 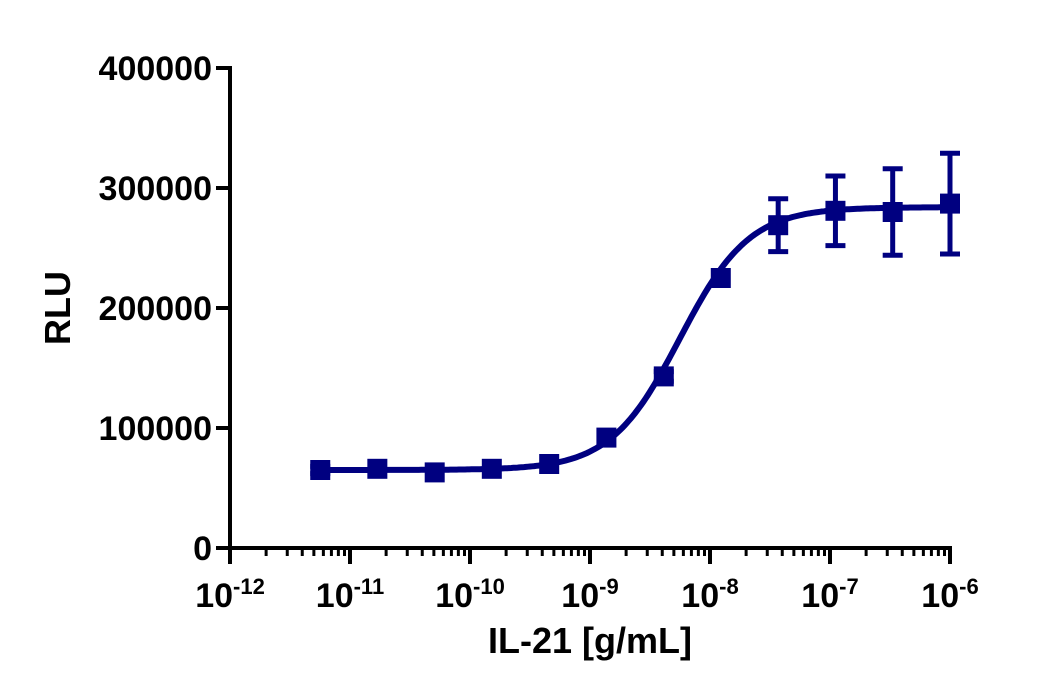 What do you see at coordinates (202, 549) in the screenshot?
I see `y-tick-label: 0` at bounding box center [202, 549].